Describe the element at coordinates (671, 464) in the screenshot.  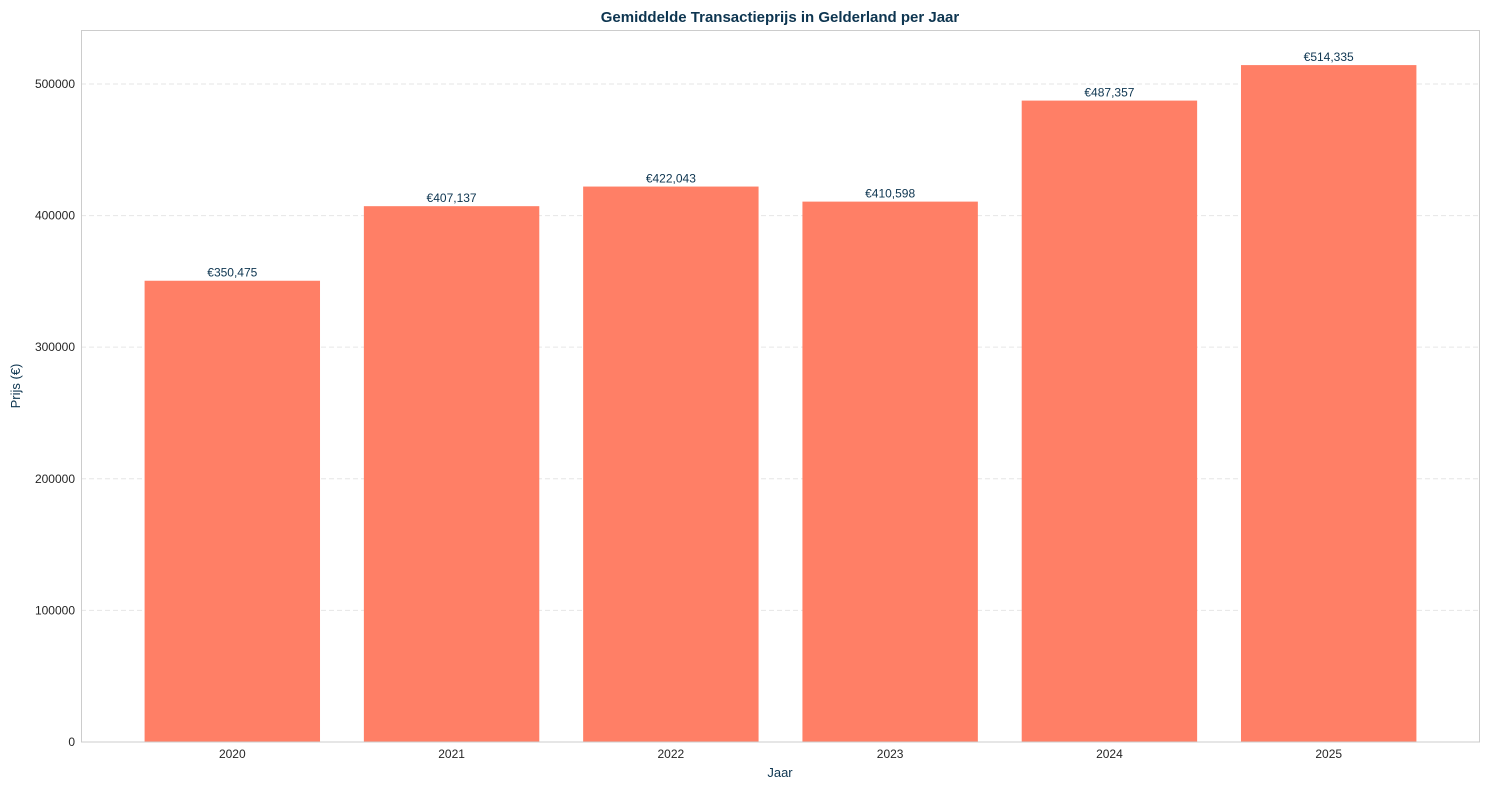
I see `bar-2022` at that location.